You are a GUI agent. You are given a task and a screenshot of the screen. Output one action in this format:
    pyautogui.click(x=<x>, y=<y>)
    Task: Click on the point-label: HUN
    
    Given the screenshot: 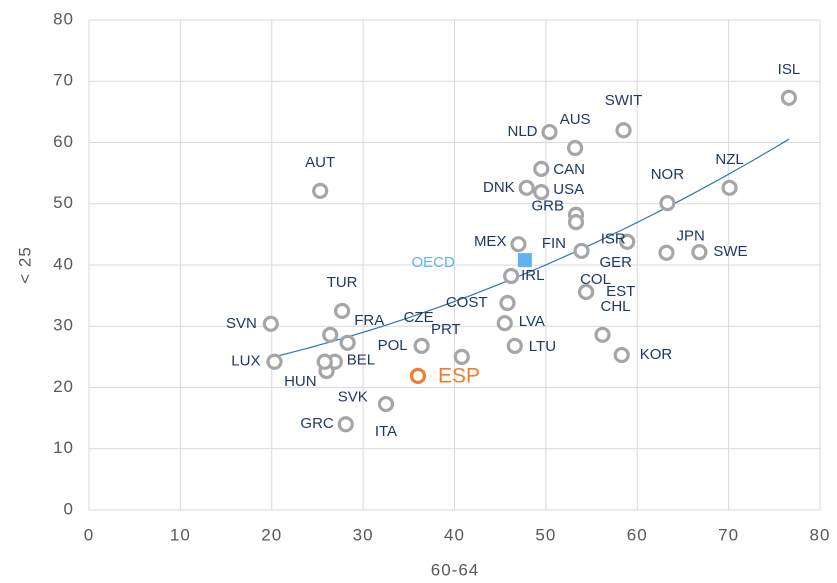 What is the action you would take?
    pyautogui.click(x=300, y=381)
    